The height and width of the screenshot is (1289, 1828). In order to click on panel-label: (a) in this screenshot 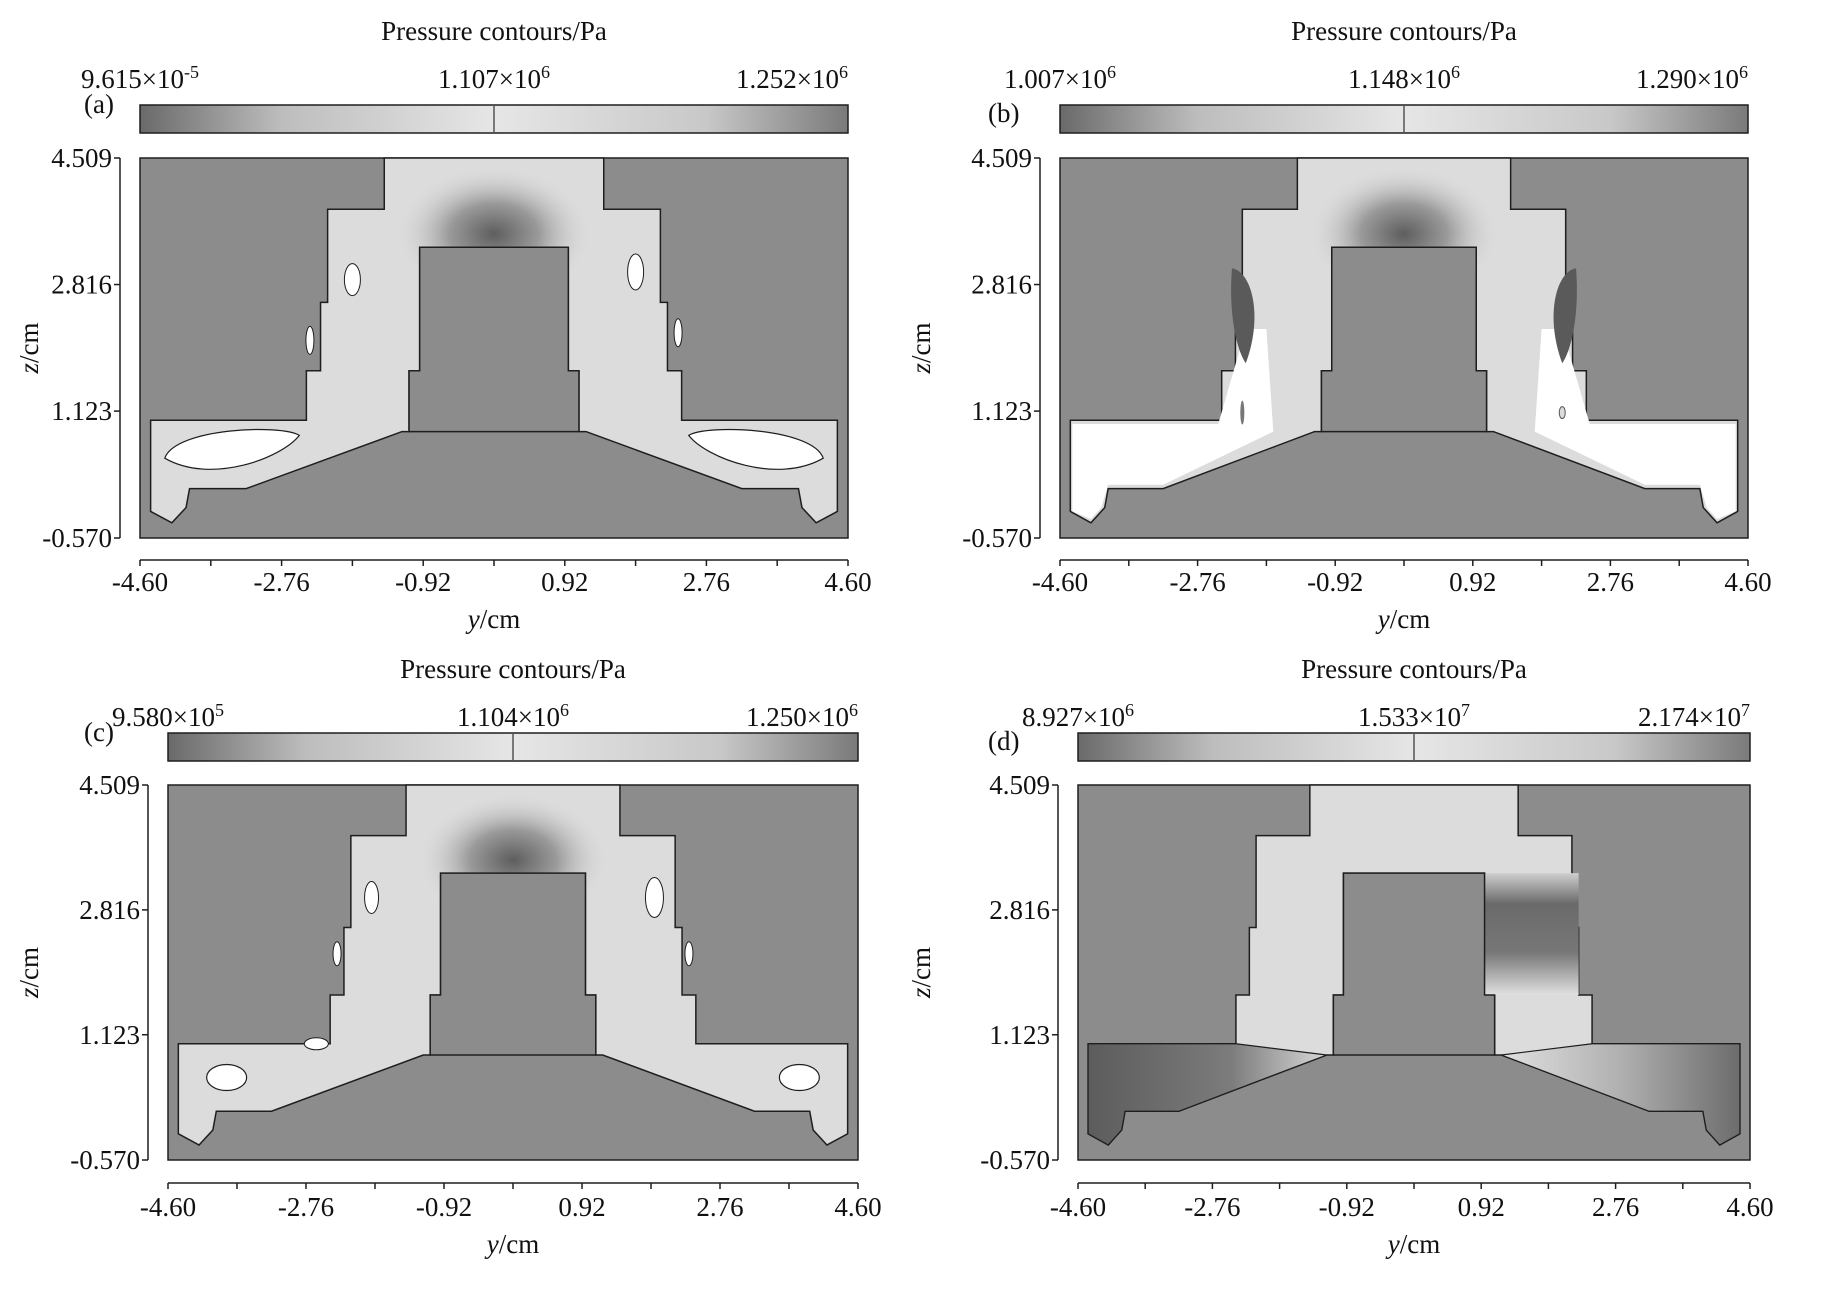, I will do `click(99, 104)`.